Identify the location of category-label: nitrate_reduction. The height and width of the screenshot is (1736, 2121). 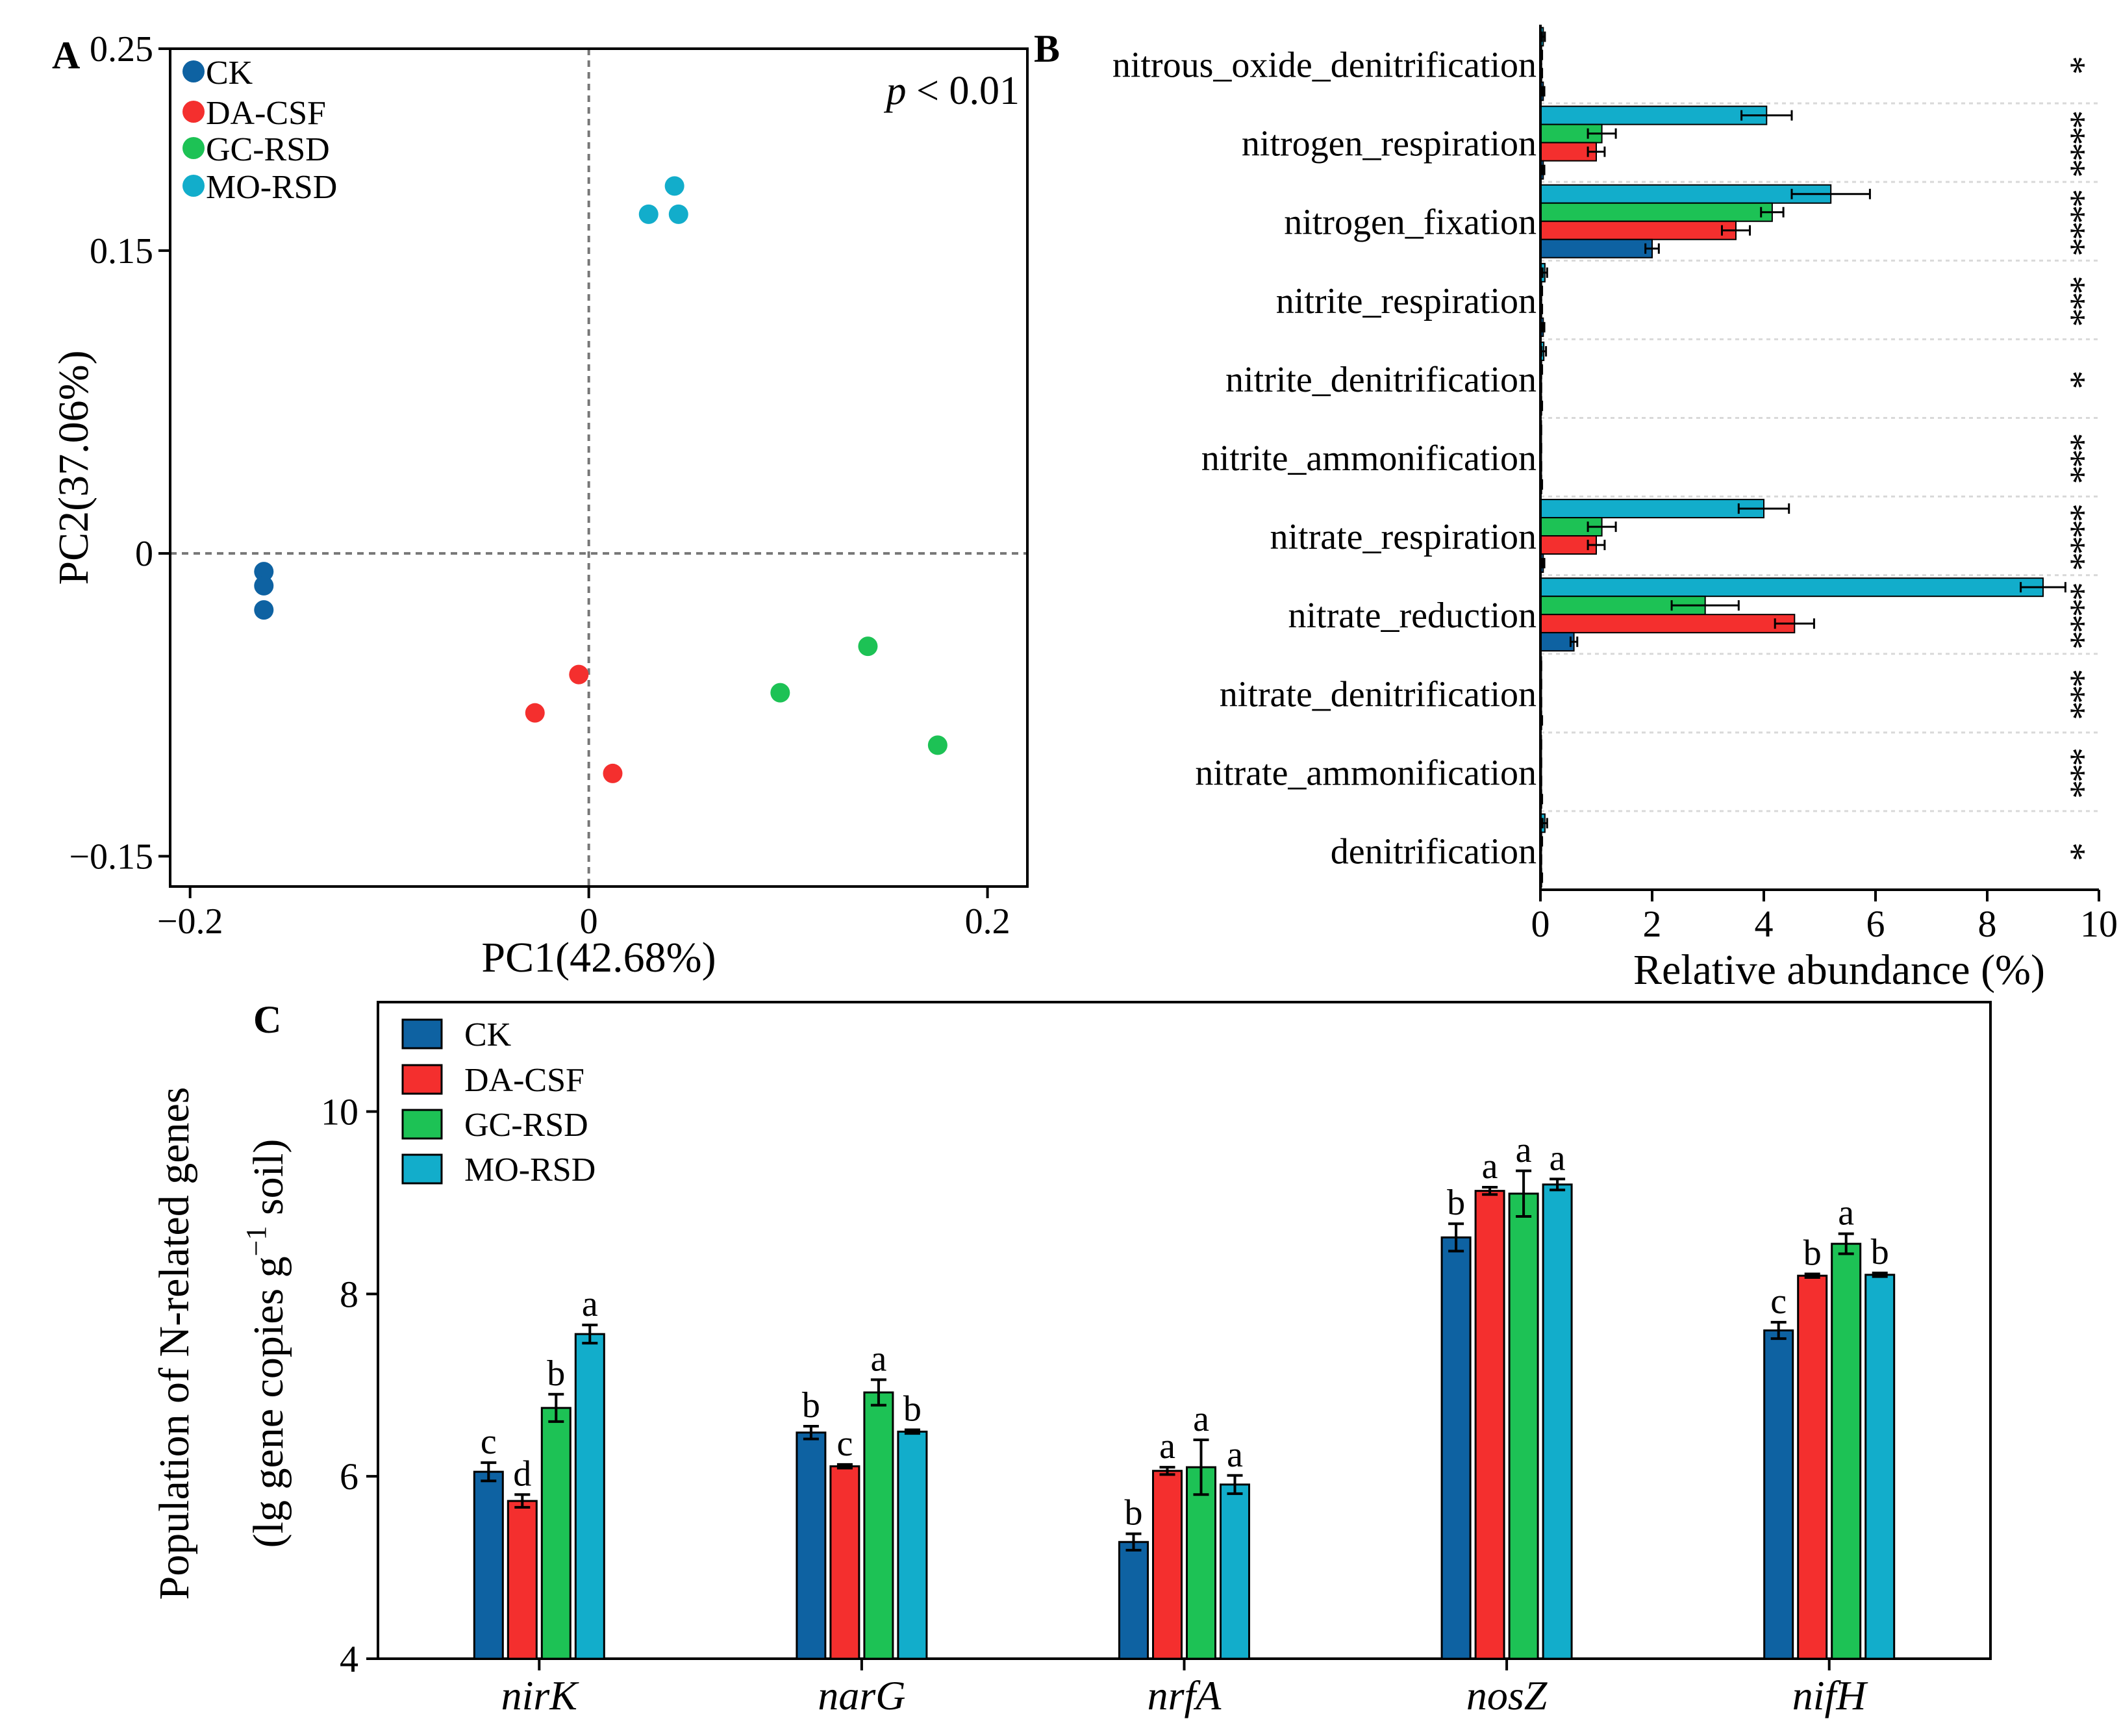
(1412, 616).